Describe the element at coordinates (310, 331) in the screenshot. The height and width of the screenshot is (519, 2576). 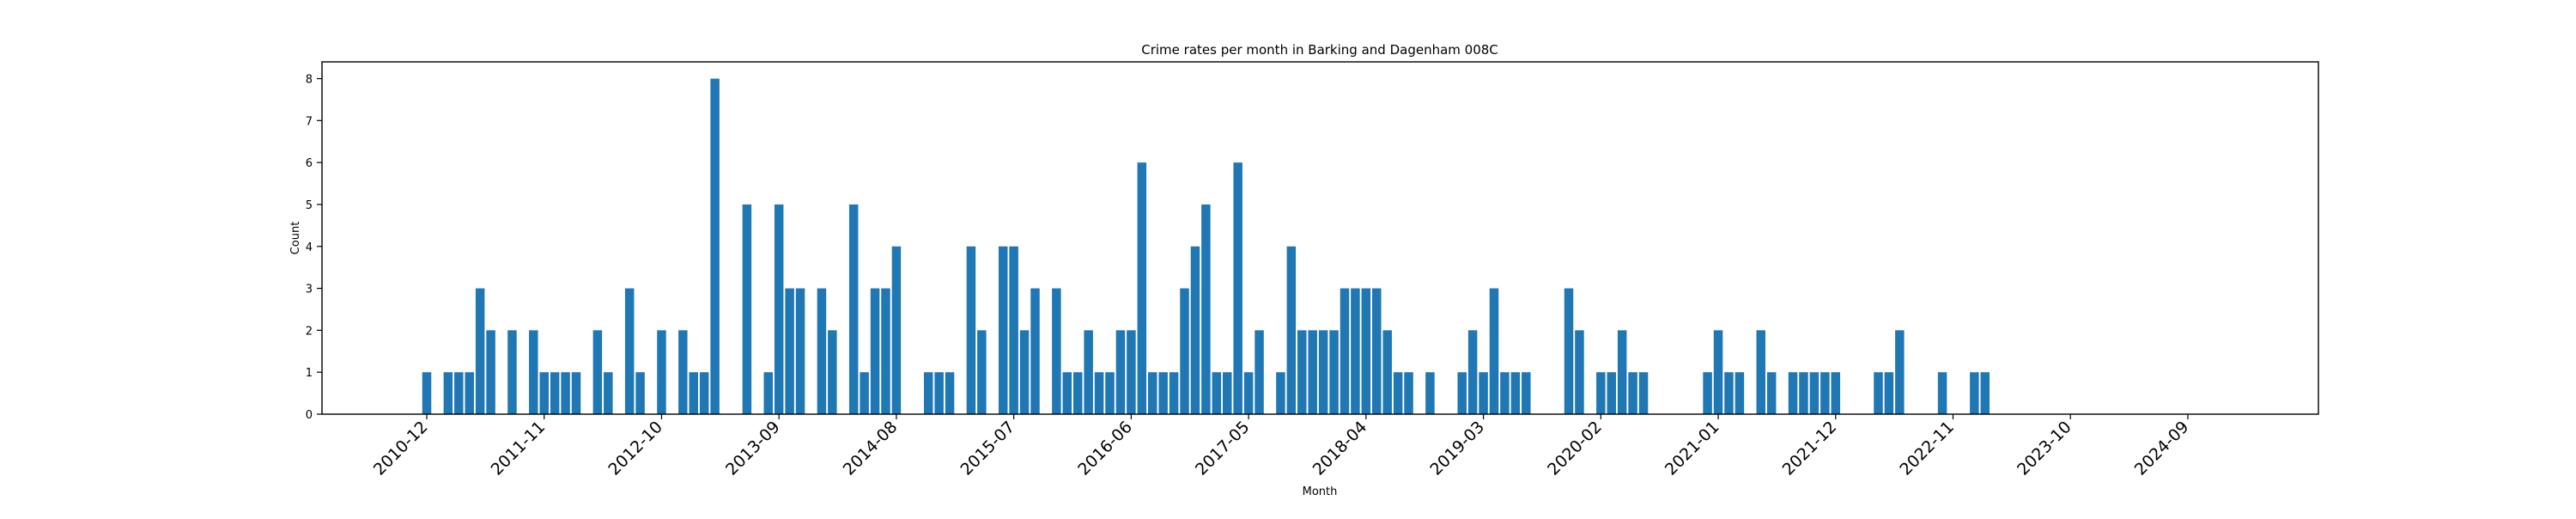
I see `y-tick-label: 2` at that location.